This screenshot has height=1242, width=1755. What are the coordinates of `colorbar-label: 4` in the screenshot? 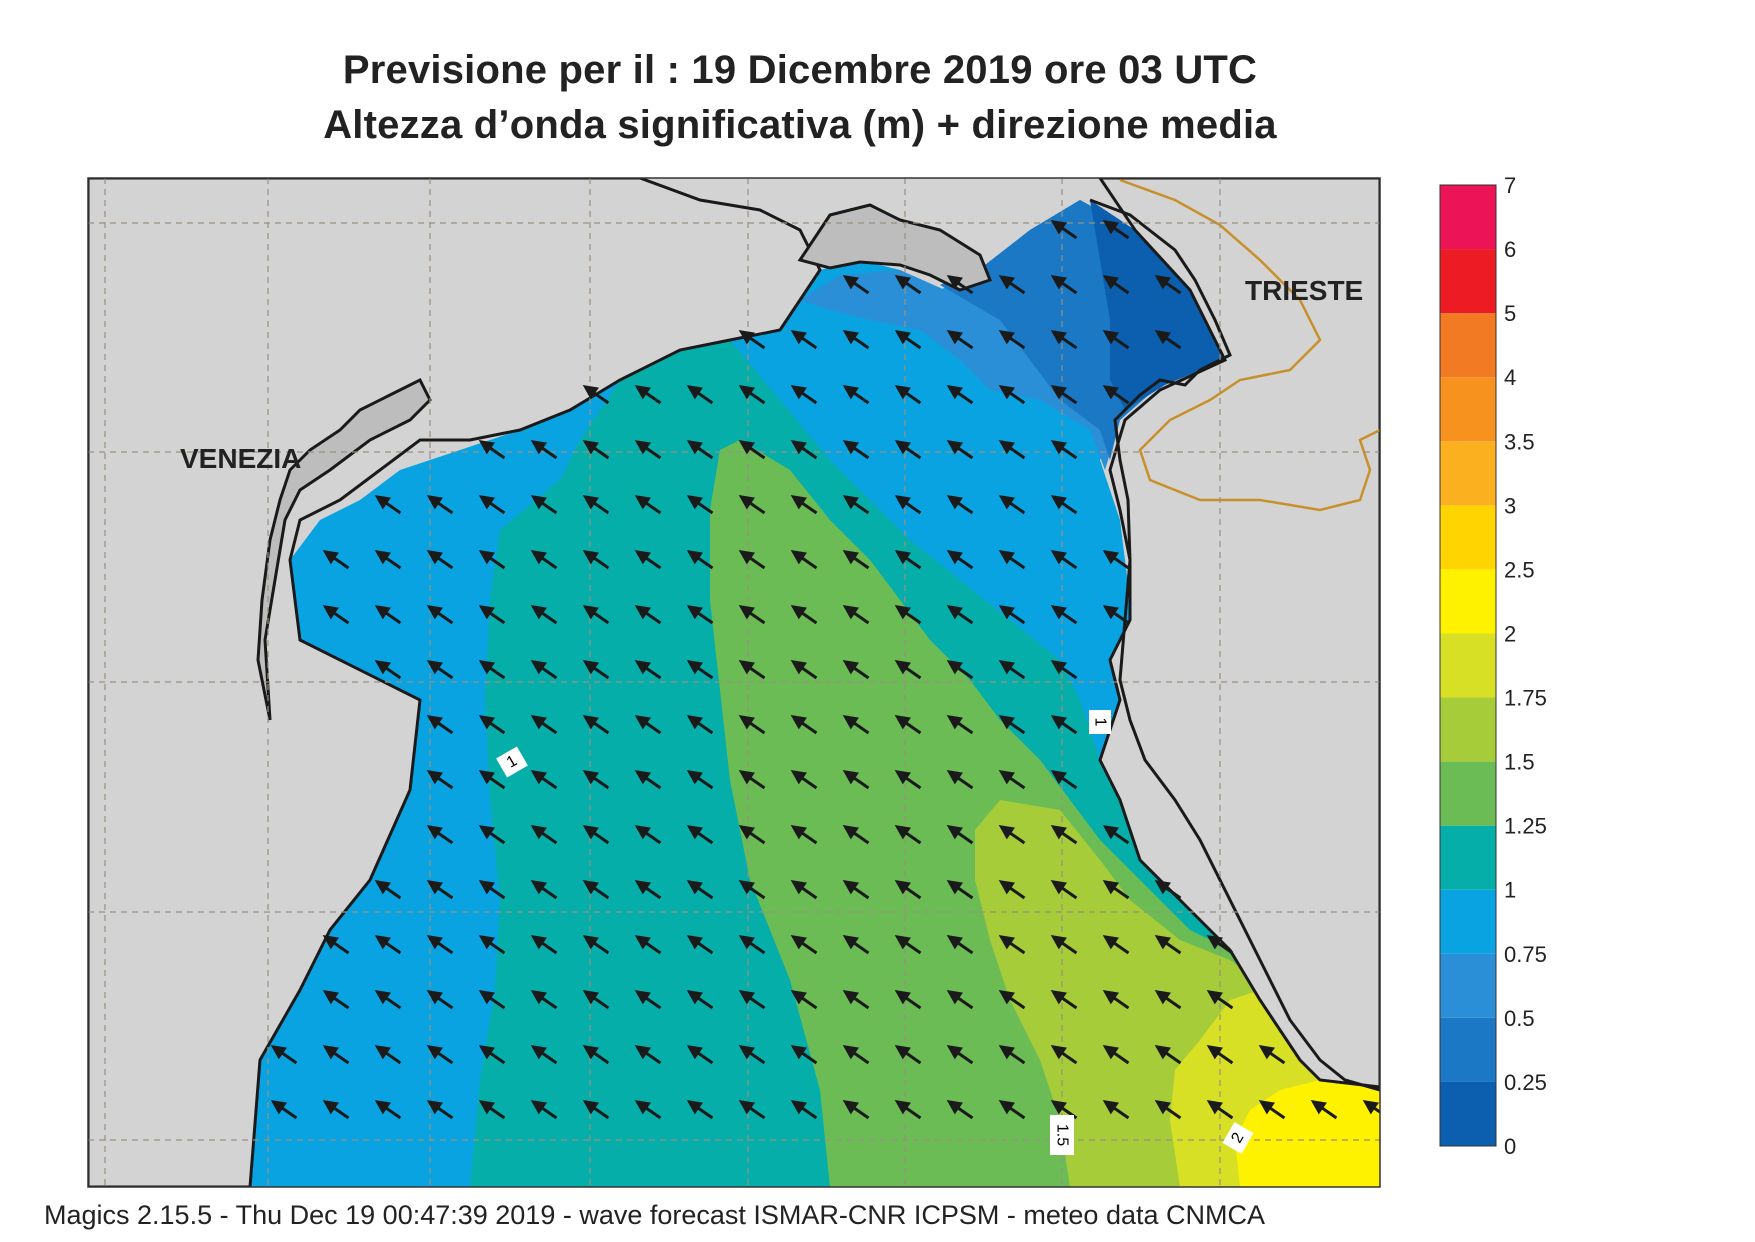 It's located at (1510, 377).